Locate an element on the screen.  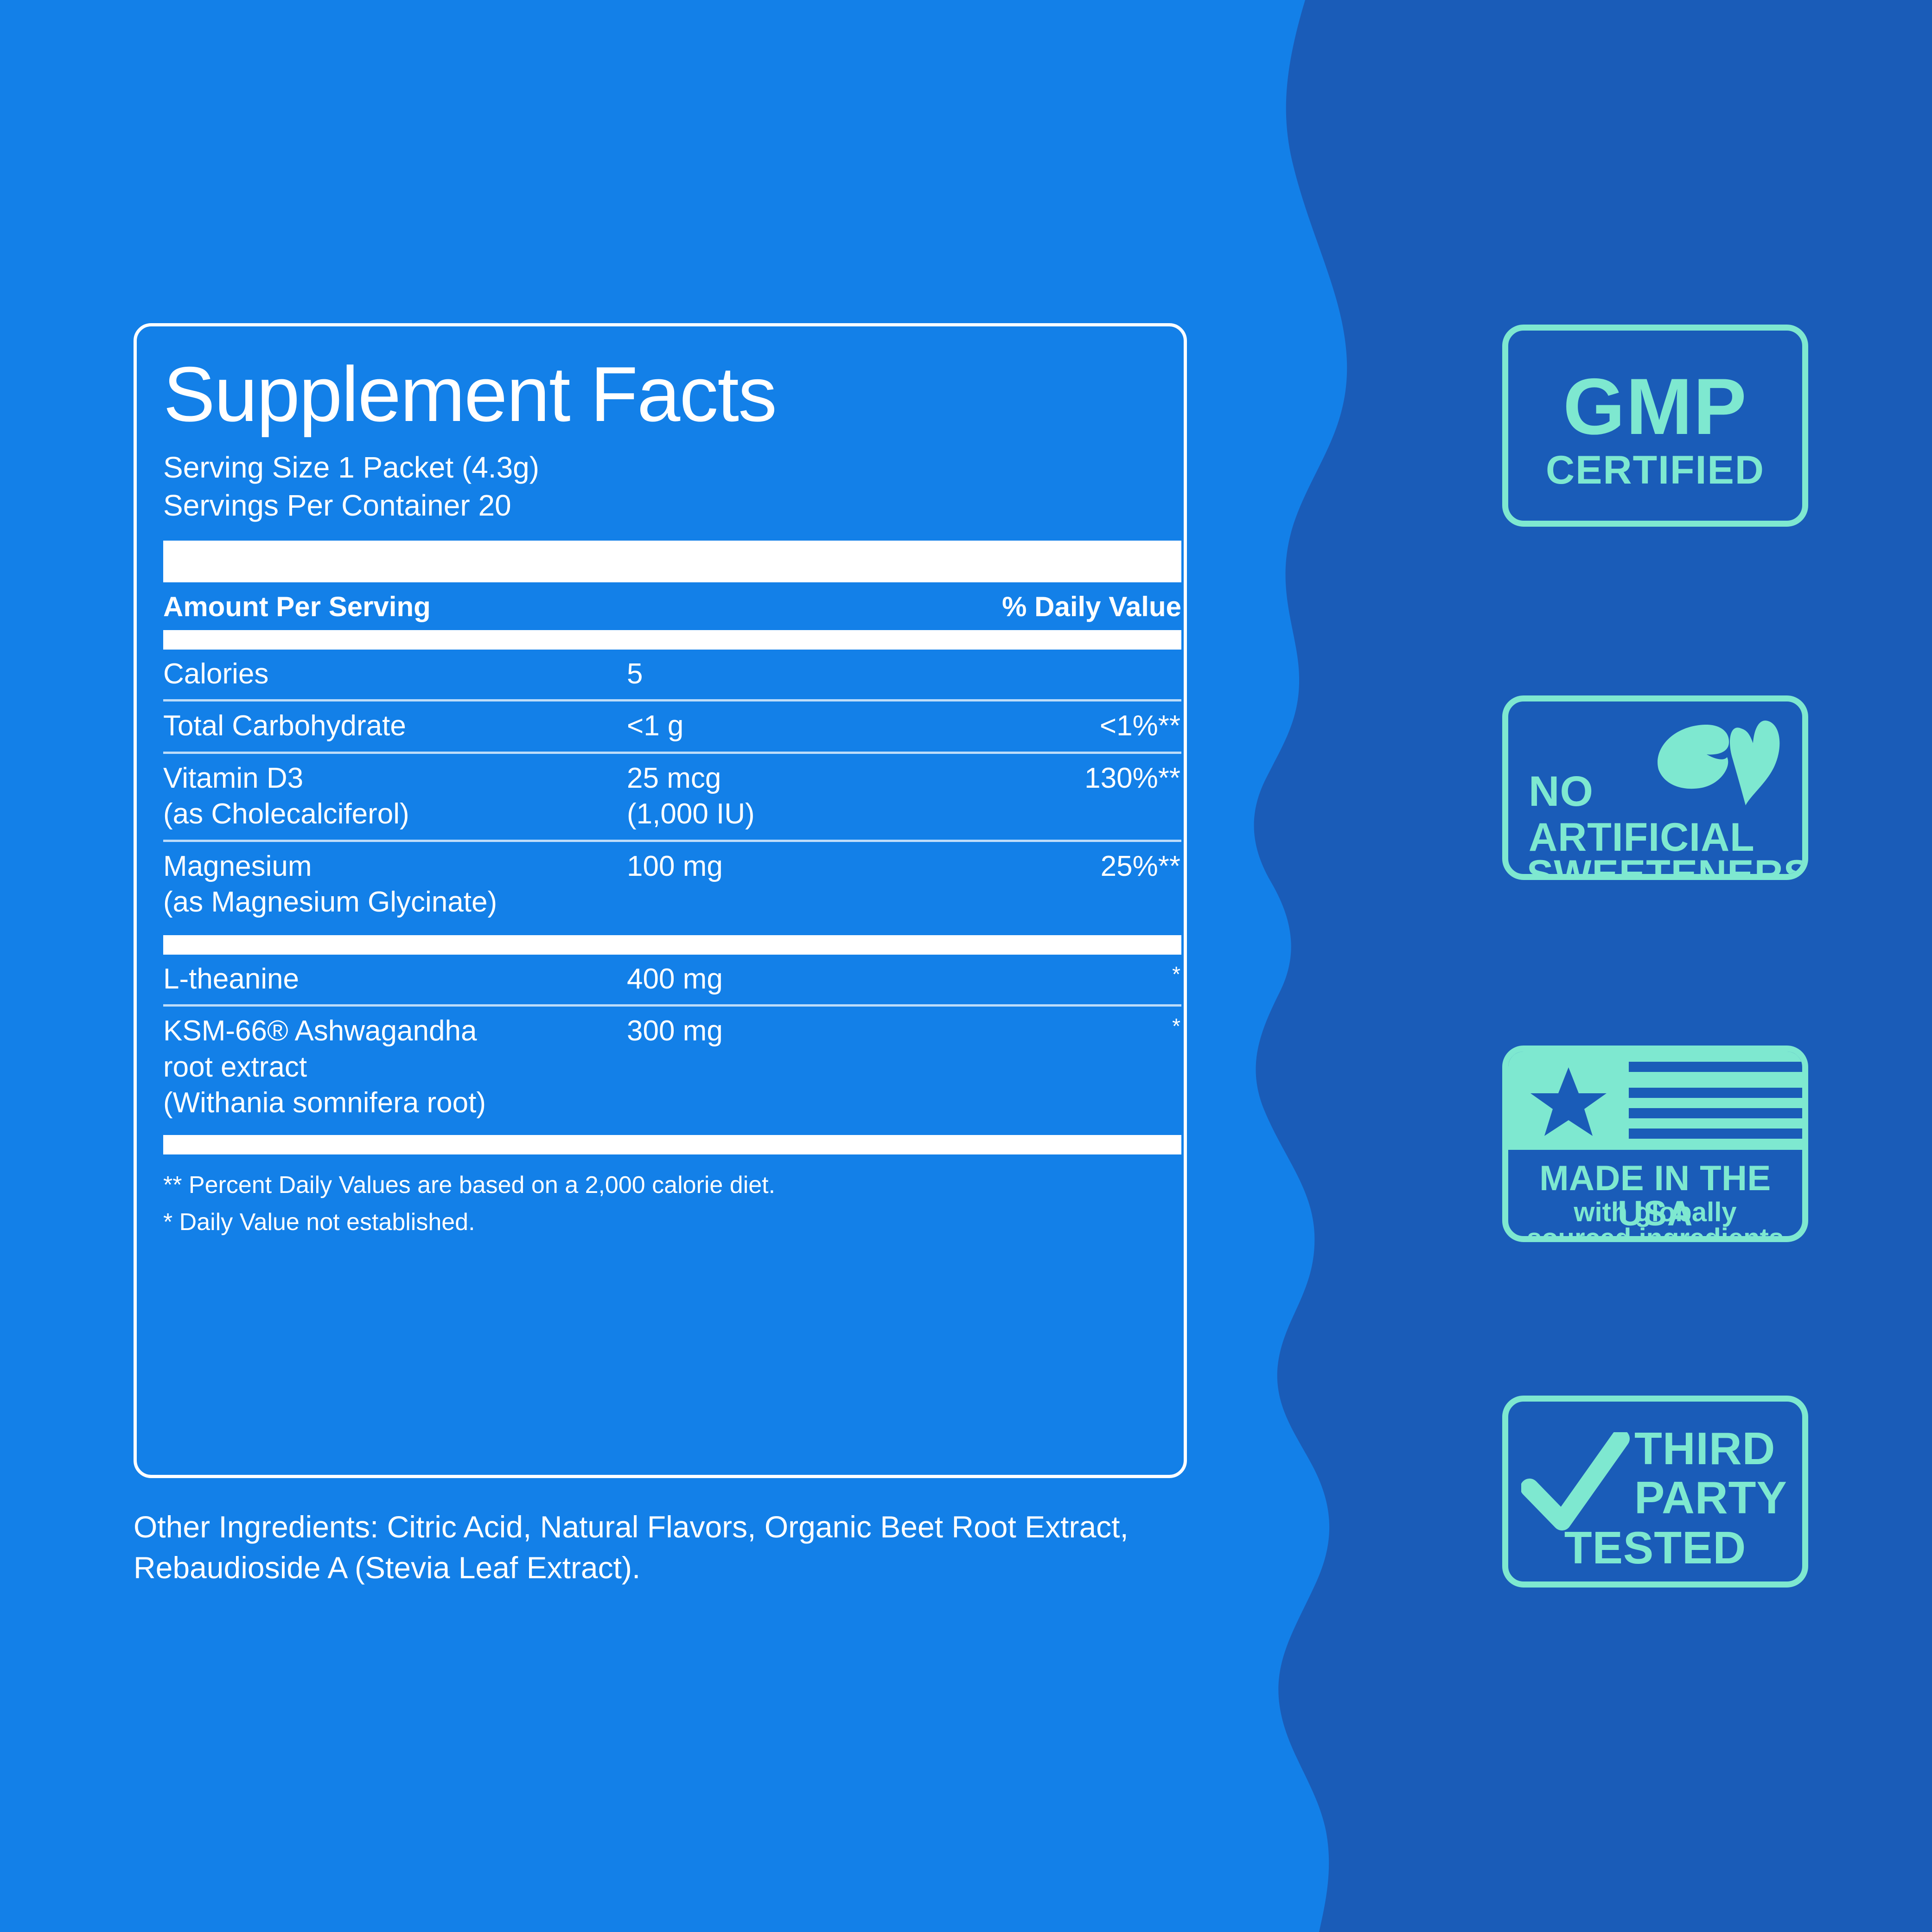
divider-bar-header is located at coordinates (672, 640).